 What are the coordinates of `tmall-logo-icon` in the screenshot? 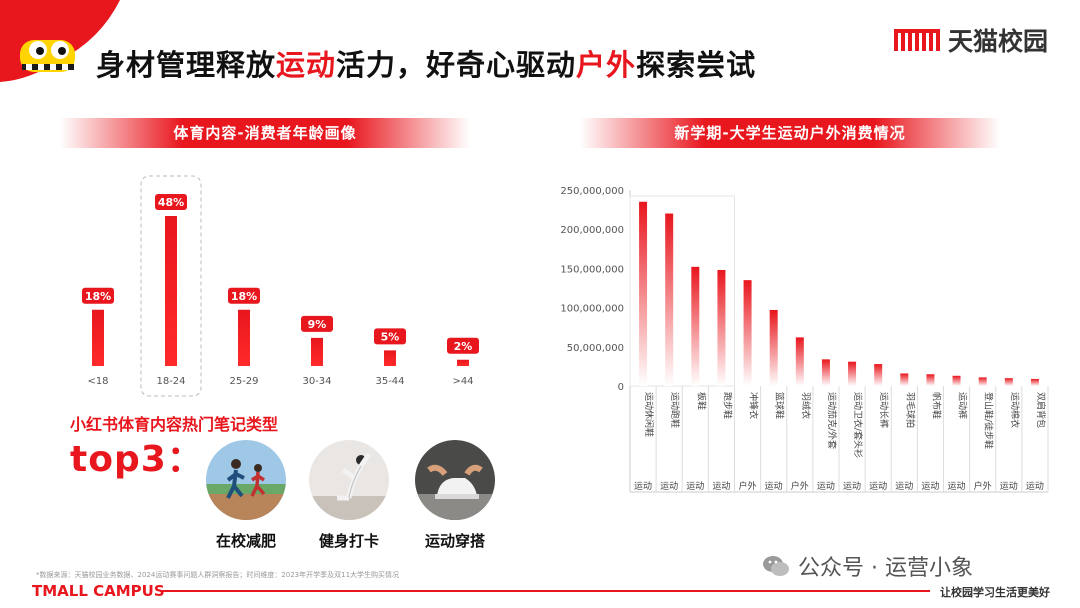 It's located at (916, 40).